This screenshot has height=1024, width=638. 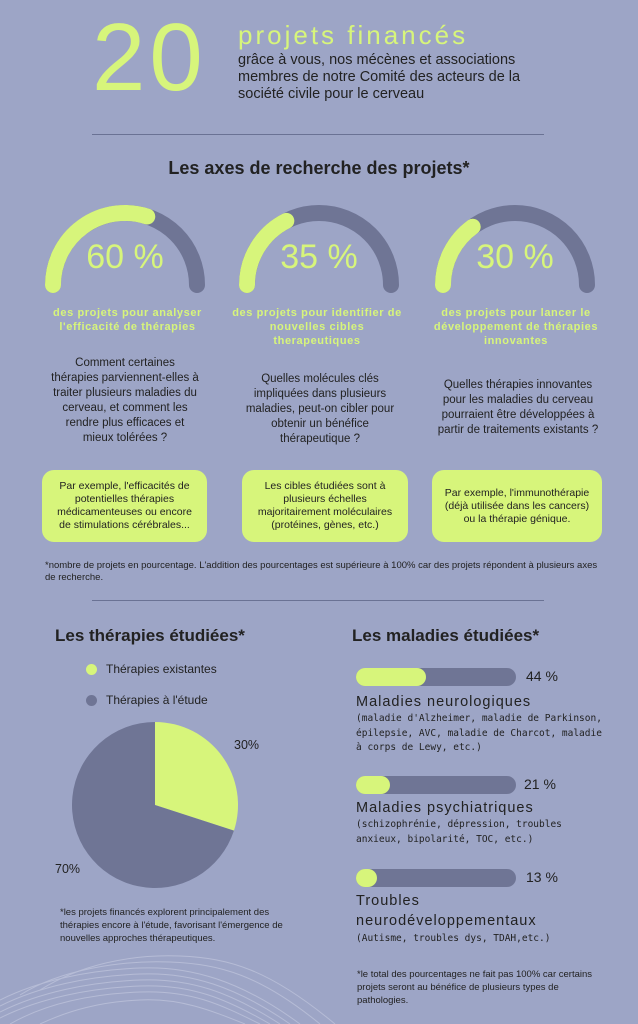 I want to click on projects-count: 20, so click(x=149, y=57).